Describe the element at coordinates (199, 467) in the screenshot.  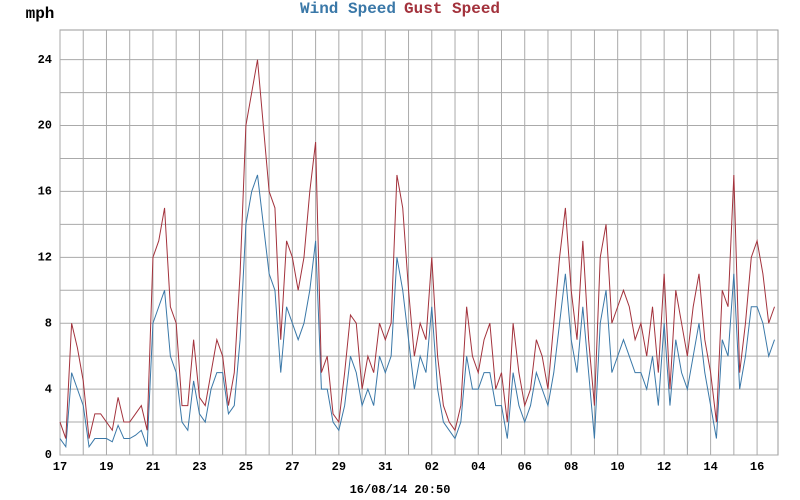
I see `x-tick-label: 23` at that location.